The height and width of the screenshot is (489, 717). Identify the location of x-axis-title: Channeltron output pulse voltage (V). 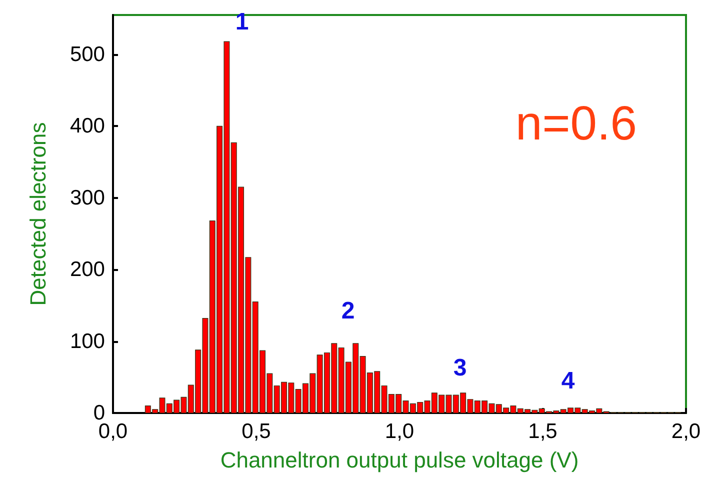
(399, 460).